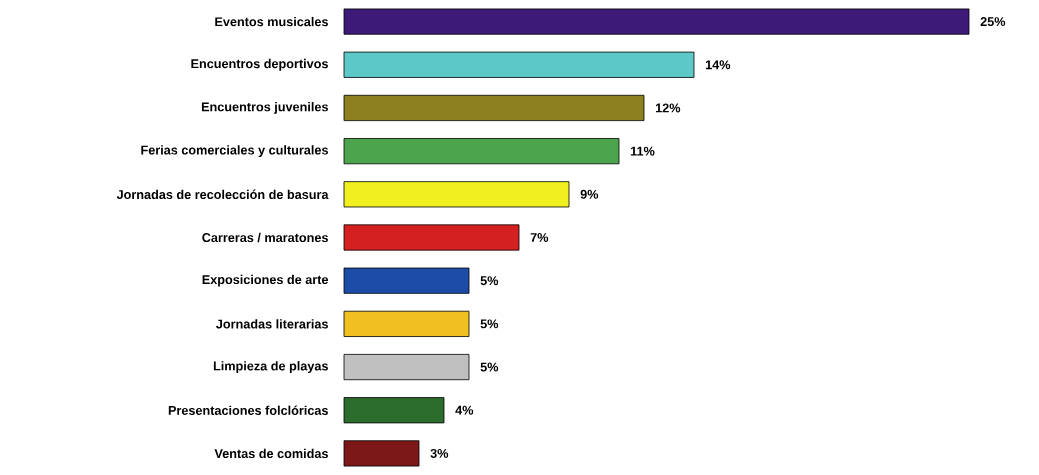 This screenshot has width=1039, height=475. Describe the element at coordinates (265, 237) in the screenshot. I see `y-tick-label: Carreras / maratones` at that location.